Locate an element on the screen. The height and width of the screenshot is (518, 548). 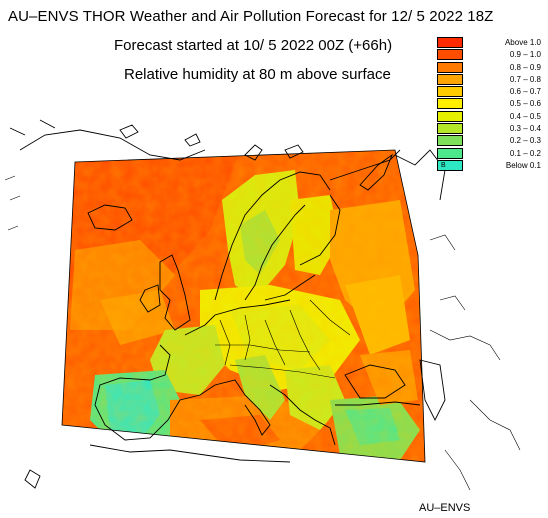
legend-label: 0.6 – 0.7 is located at coordinates (525, 92).